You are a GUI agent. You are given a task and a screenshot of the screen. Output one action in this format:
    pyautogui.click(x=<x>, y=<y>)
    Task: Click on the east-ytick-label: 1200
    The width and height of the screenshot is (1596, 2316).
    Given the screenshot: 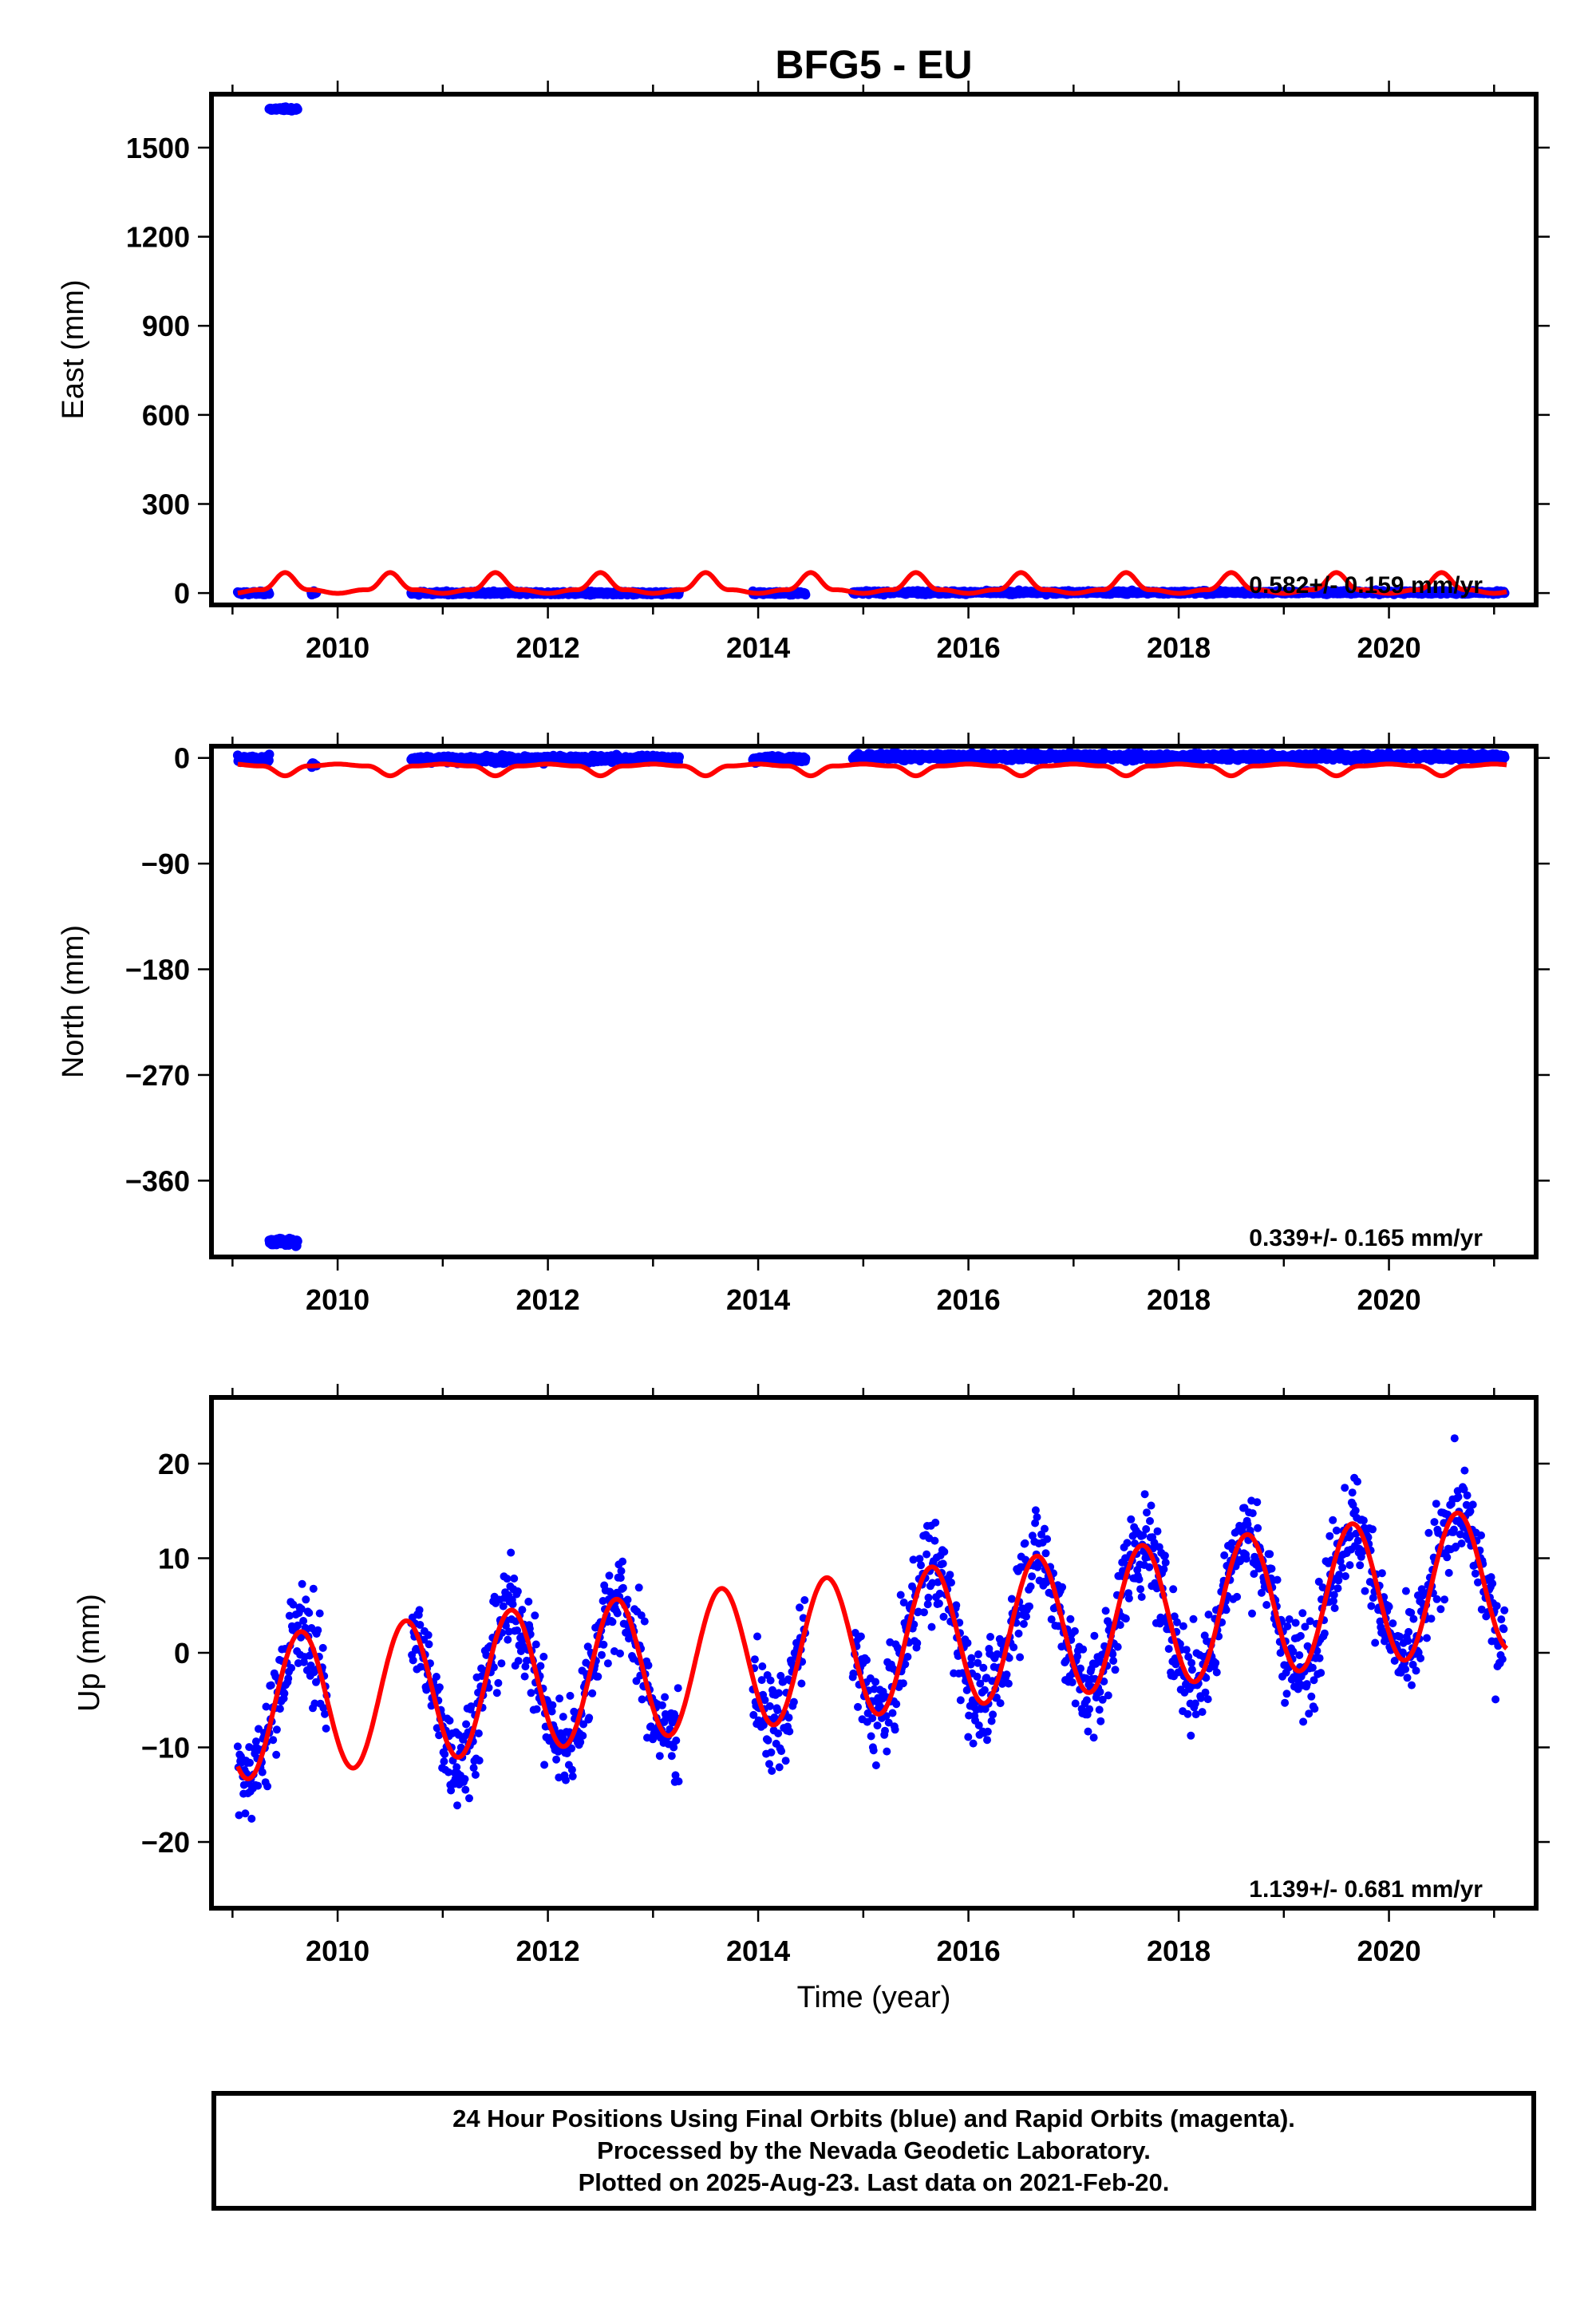 What is the action you would take?
    pyautogui.click(x=158, y=237)
    